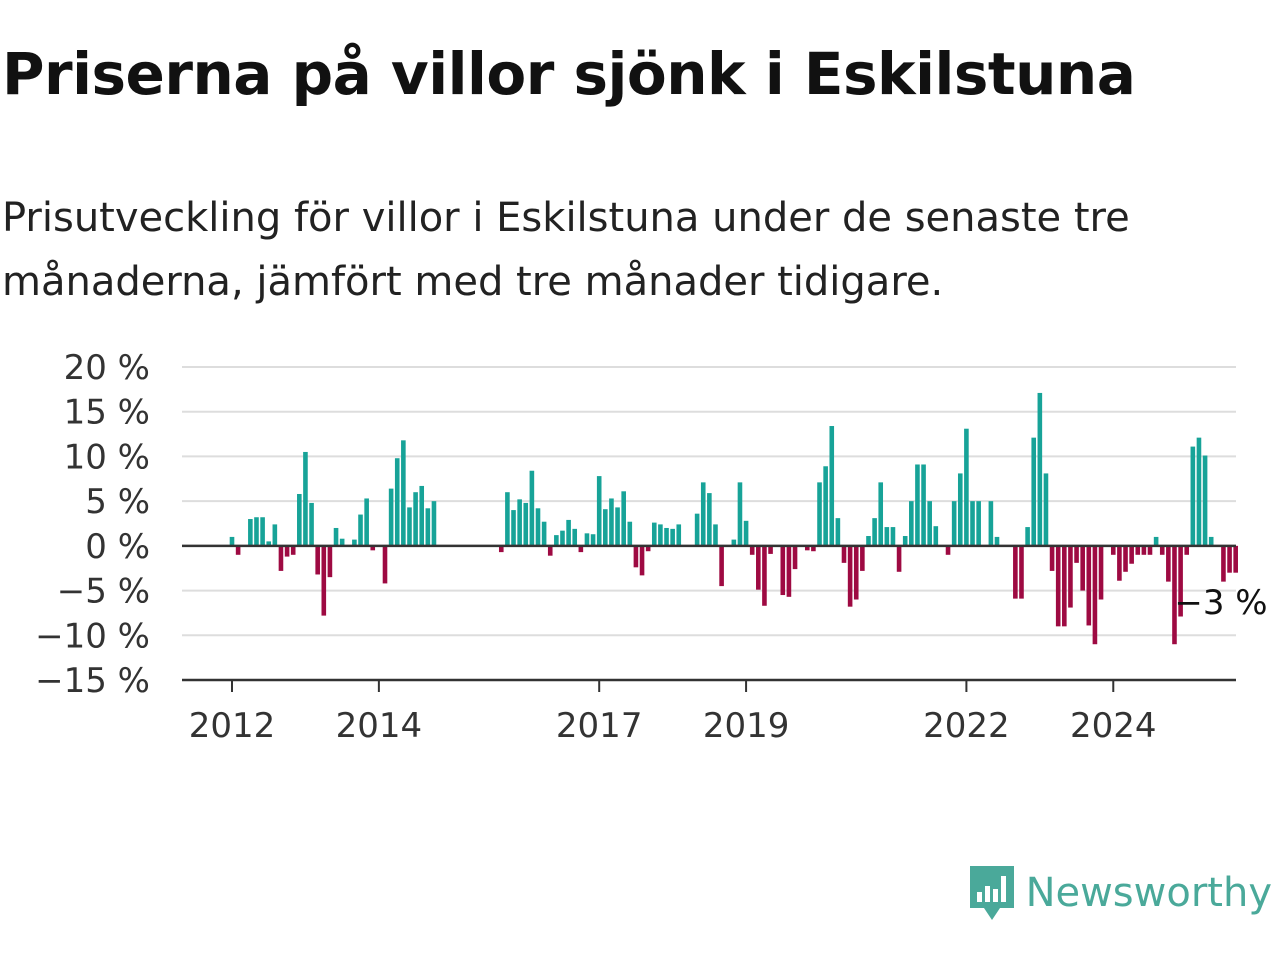  What do you see at coordinates (1119, 893) in the screenshot?
I see `newsworthy-logo: Newsworthy` at bounding box center [1119, 893].